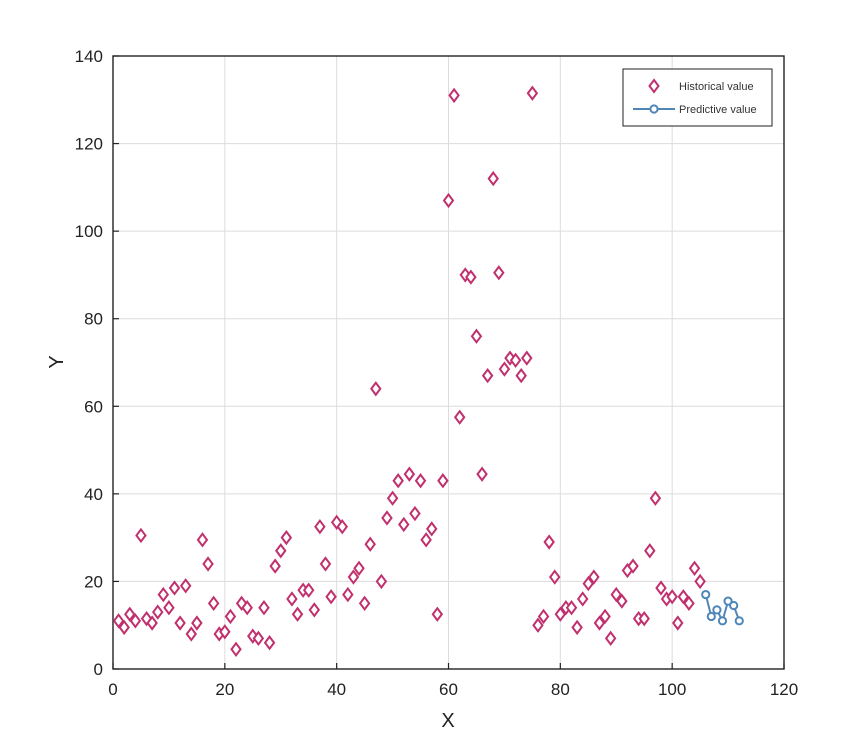 This screenshot has height=751, width=866. I want to click on y-tick-label: 0, so click(98, 669).